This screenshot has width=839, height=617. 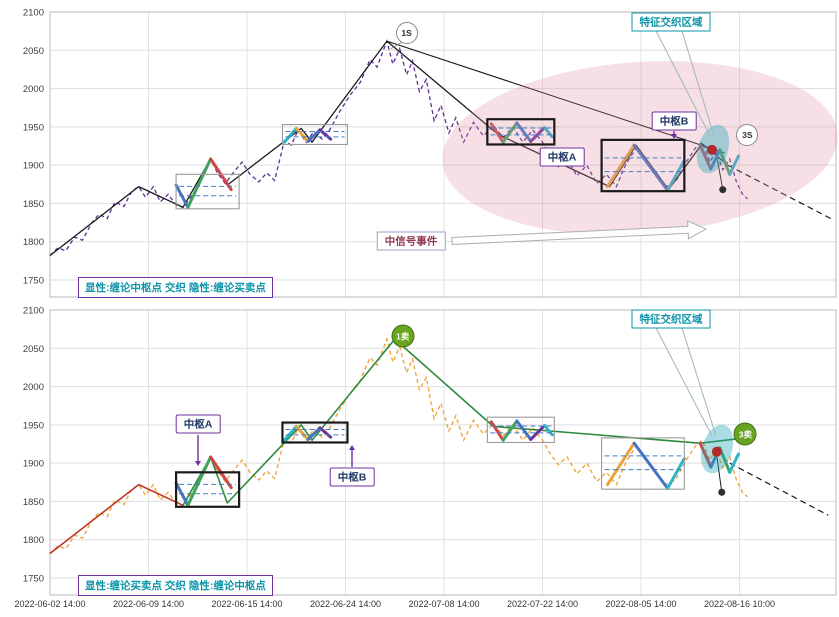 What do you see at coordinates (779, 489) in the screenshot?
I see `series-projection` at bounding box center [779, 489].